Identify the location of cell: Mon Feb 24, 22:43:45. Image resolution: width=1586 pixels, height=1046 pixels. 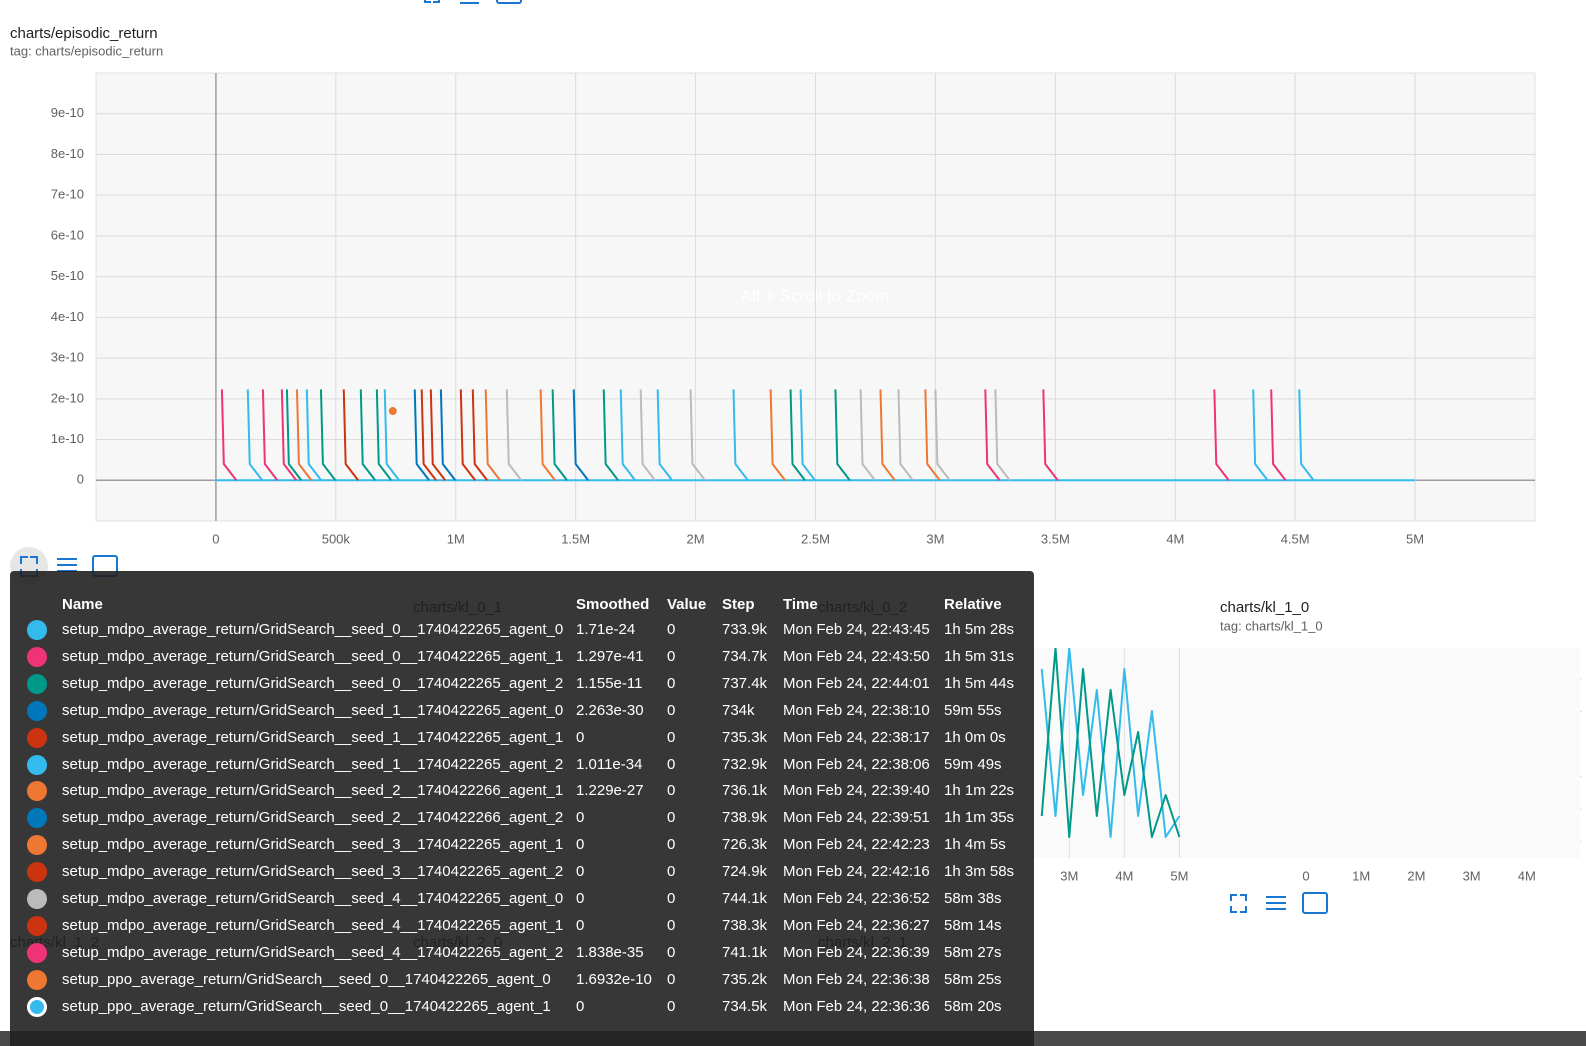
(856, 629).